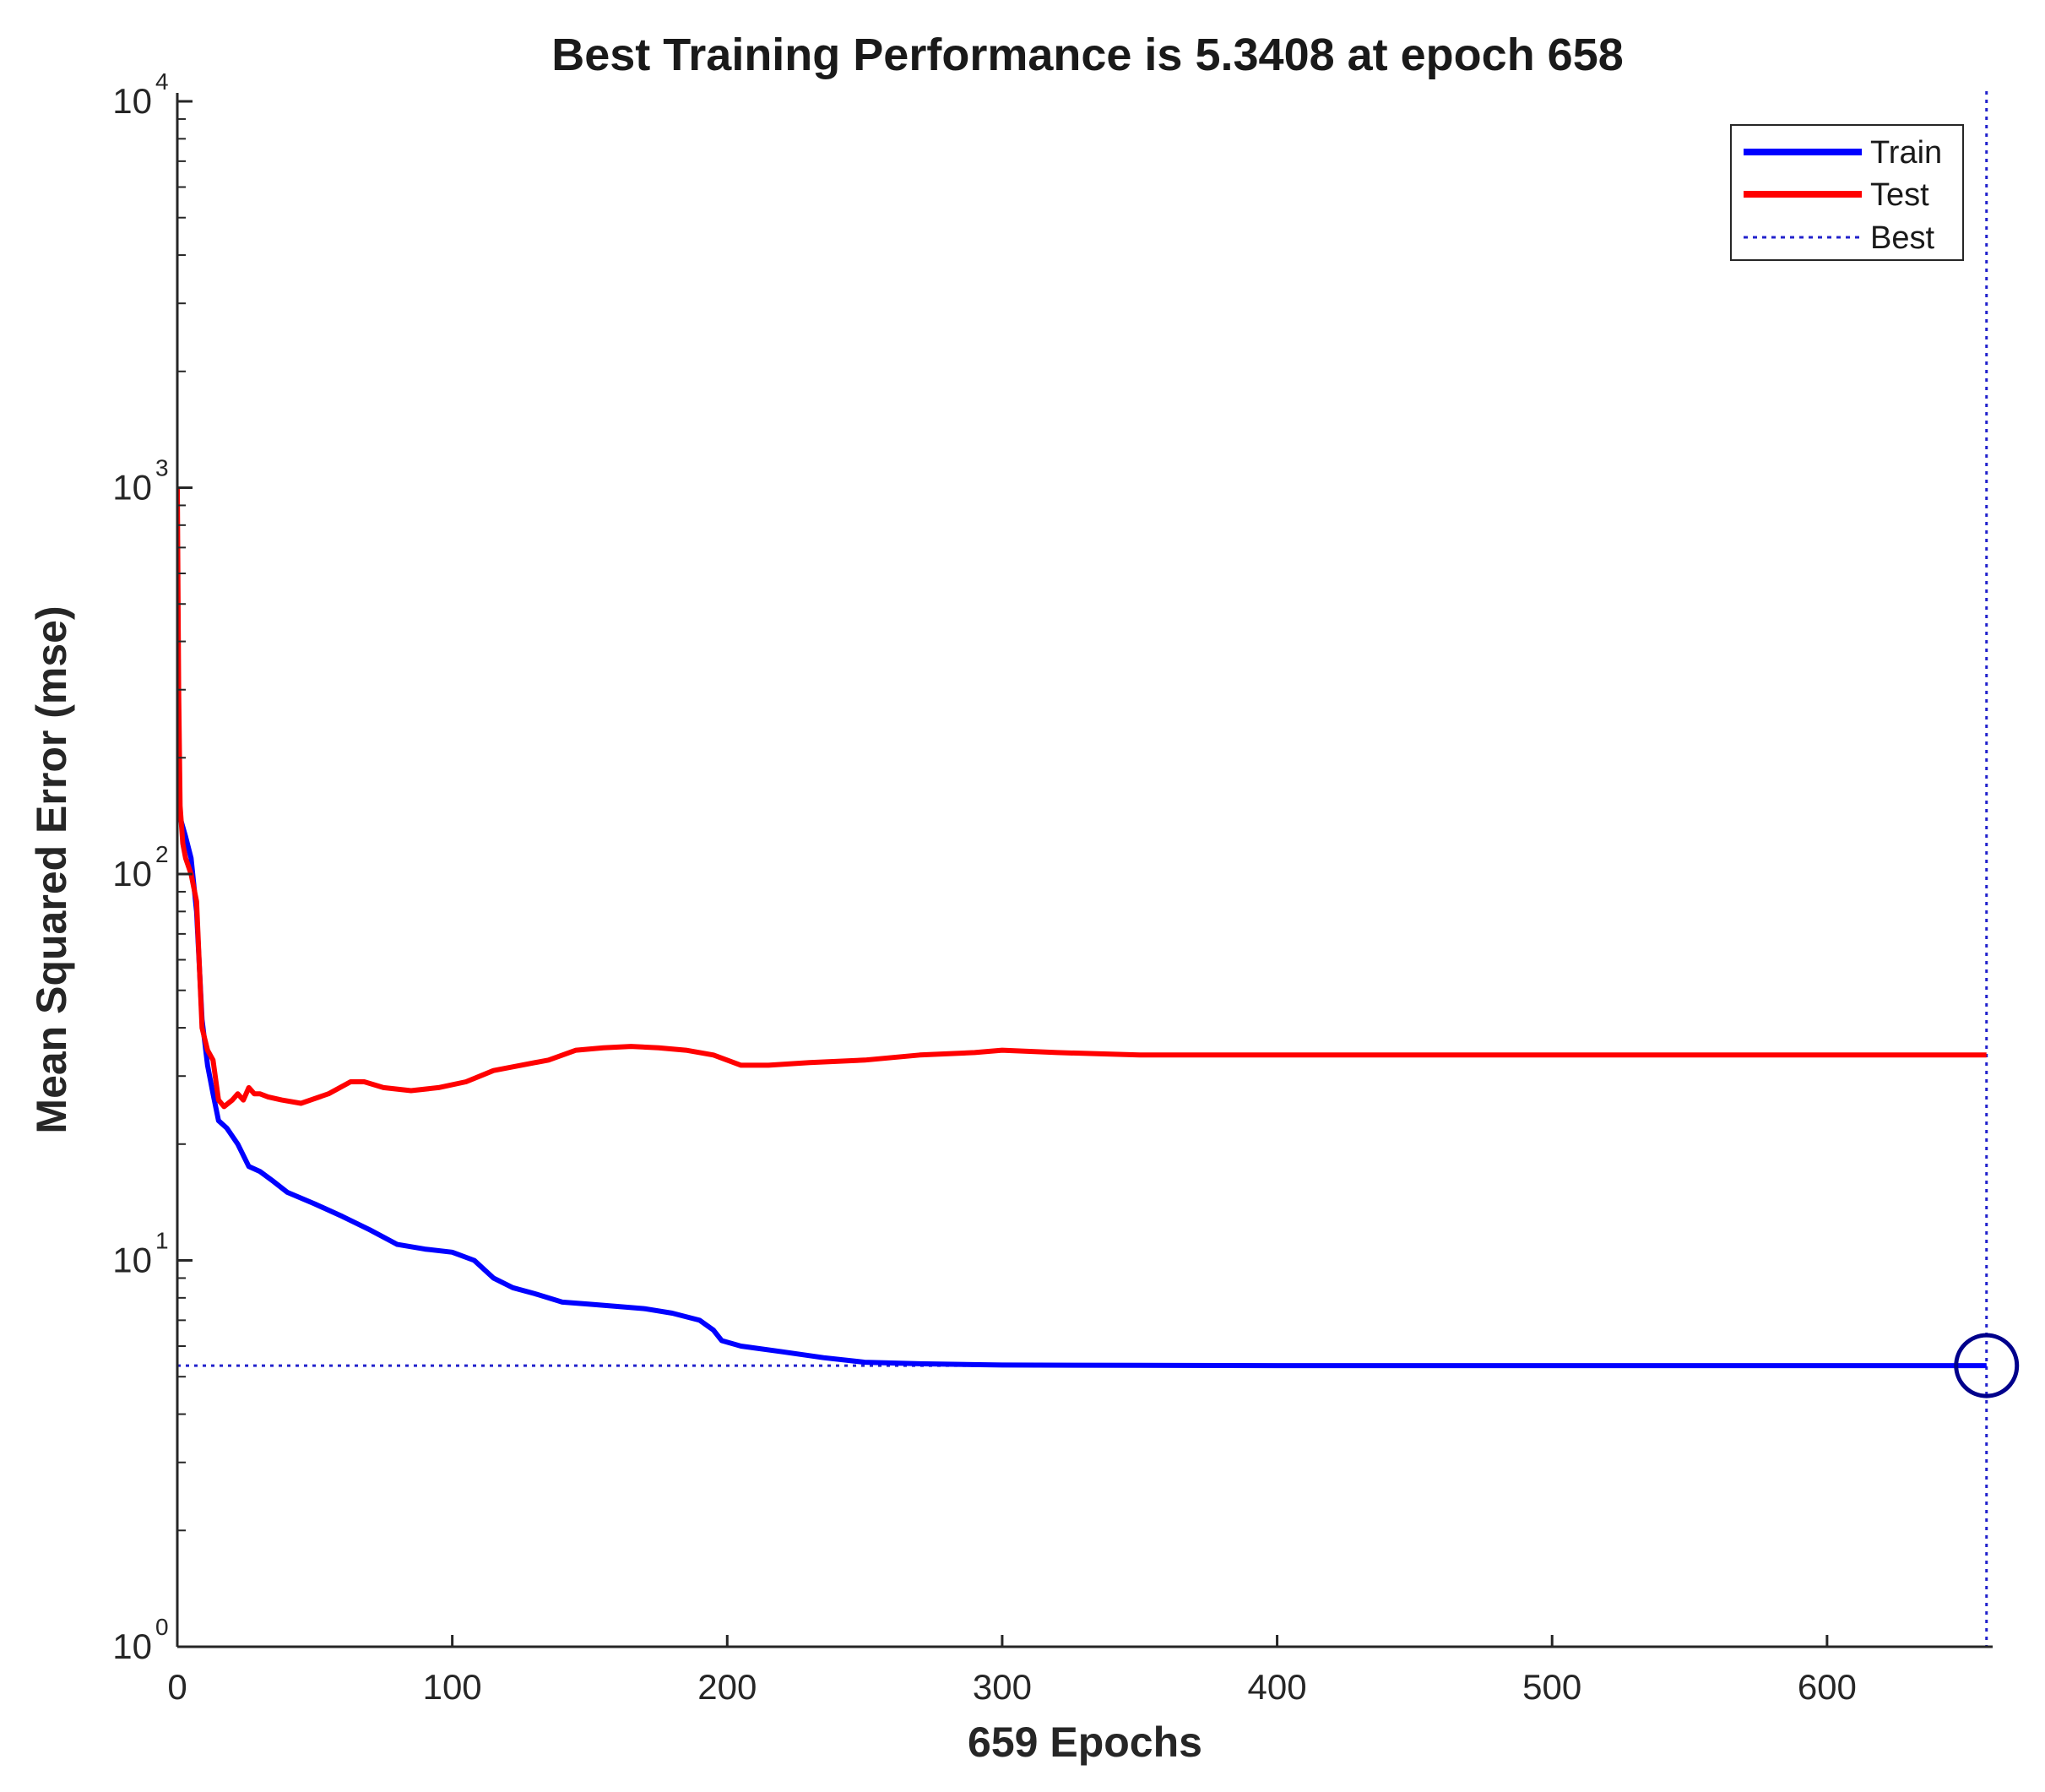  I want to click on x-axis-ticks: 0 100 200 300 400 500 600, so click(1012, 1671).